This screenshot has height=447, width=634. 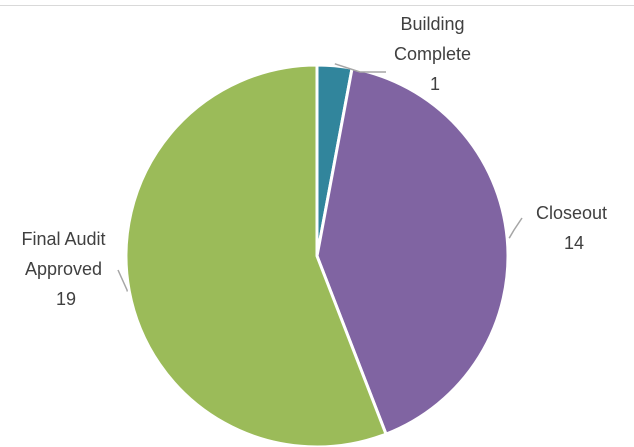 What do you see at coordinates (574, 228) in the screenshot?
I see `slice-label-closeout: Closeout 14` at bounding box center [574, 228].